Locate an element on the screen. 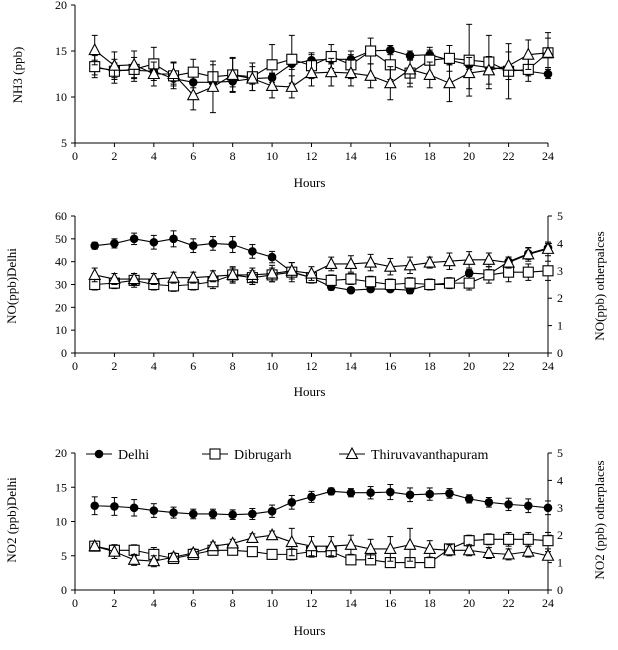 Image resolution: width=618 pixels, height=650 pixels. legend-delhi-marker is located at coordinates (99, 454).